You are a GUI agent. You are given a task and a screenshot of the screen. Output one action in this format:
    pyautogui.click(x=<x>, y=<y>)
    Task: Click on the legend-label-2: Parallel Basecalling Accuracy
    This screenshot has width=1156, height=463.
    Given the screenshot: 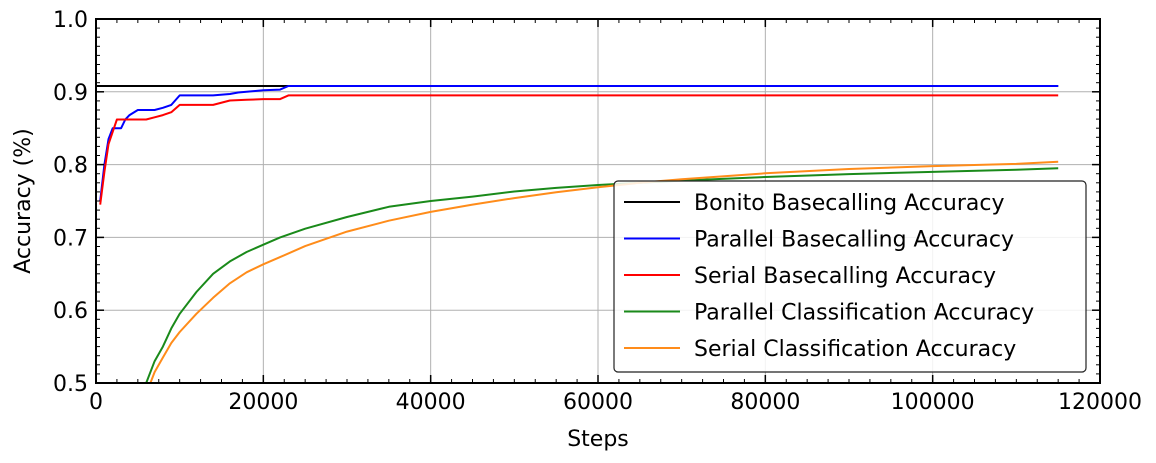 What is the action you would take?
    pyautogui.click(x=854, y=240)
    